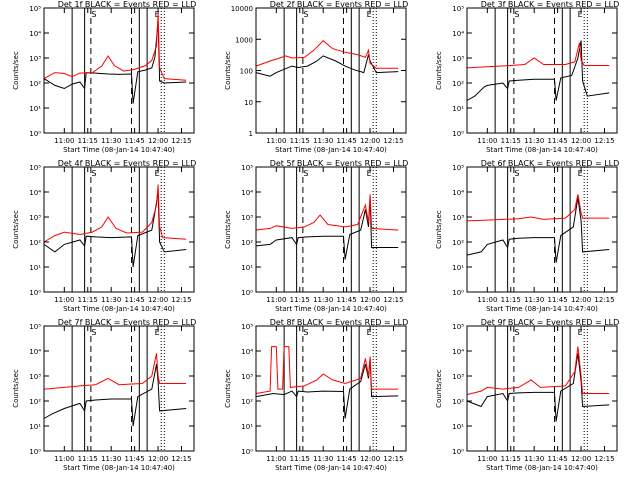  Describe the element at coordinates (246, 72) in the screenshot. I see `y-tick-label: 100` at that location.